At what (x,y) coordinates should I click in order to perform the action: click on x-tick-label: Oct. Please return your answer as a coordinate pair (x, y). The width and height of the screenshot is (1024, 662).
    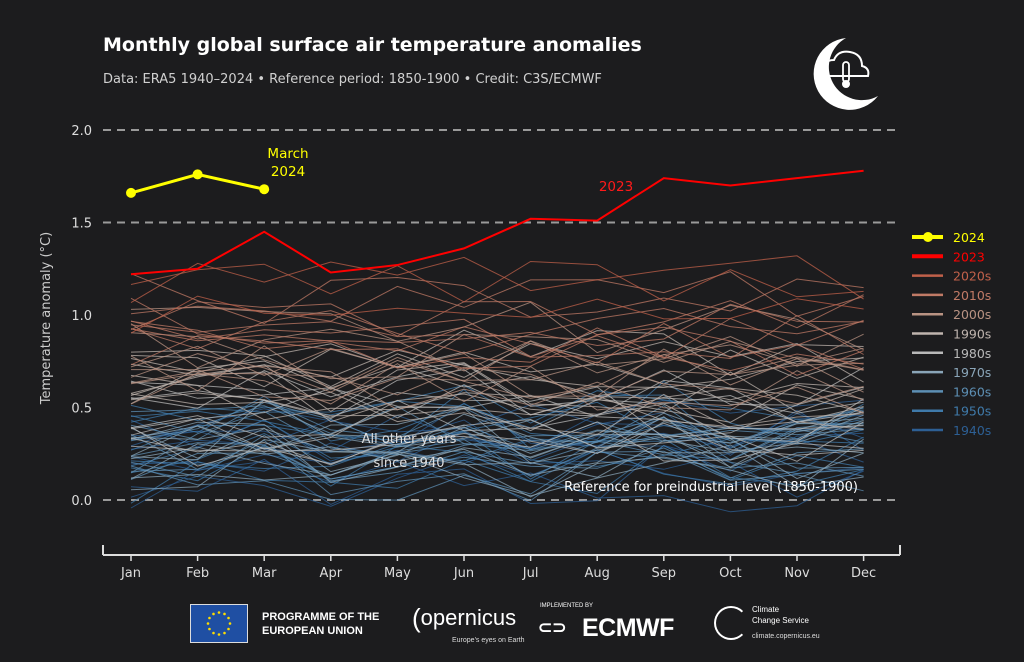
    Looking at the image, I should click on (730, 573).